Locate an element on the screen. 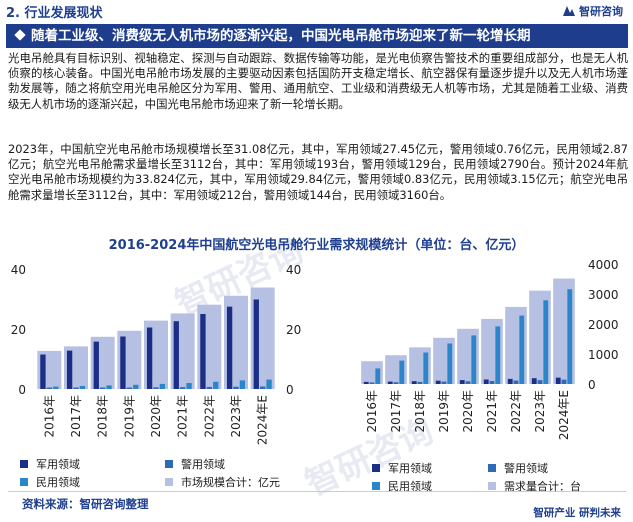 The width and height of the screenshot is (633, 522). legend-label: 军用领域 is located at coordinates (58, 464).